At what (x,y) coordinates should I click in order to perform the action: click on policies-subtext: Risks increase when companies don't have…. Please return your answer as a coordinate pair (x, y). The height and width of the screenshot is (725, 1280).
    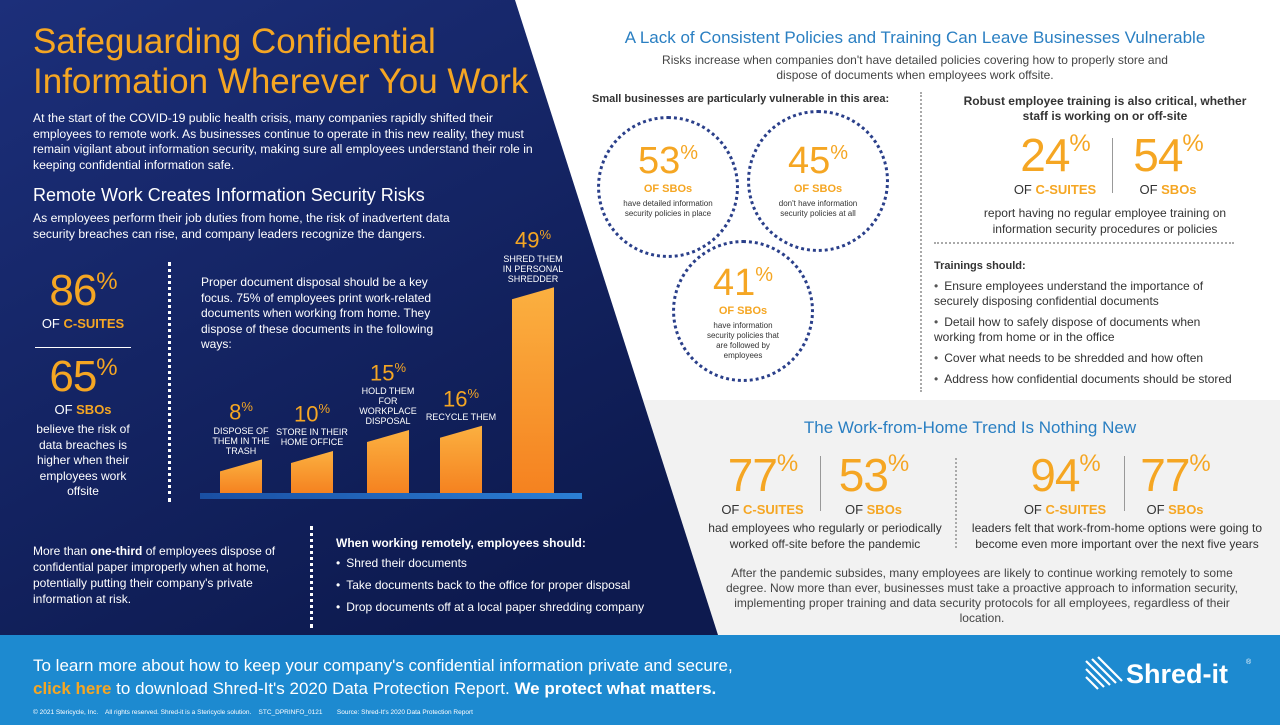
    Looking at the image, I should click on (915, 67).